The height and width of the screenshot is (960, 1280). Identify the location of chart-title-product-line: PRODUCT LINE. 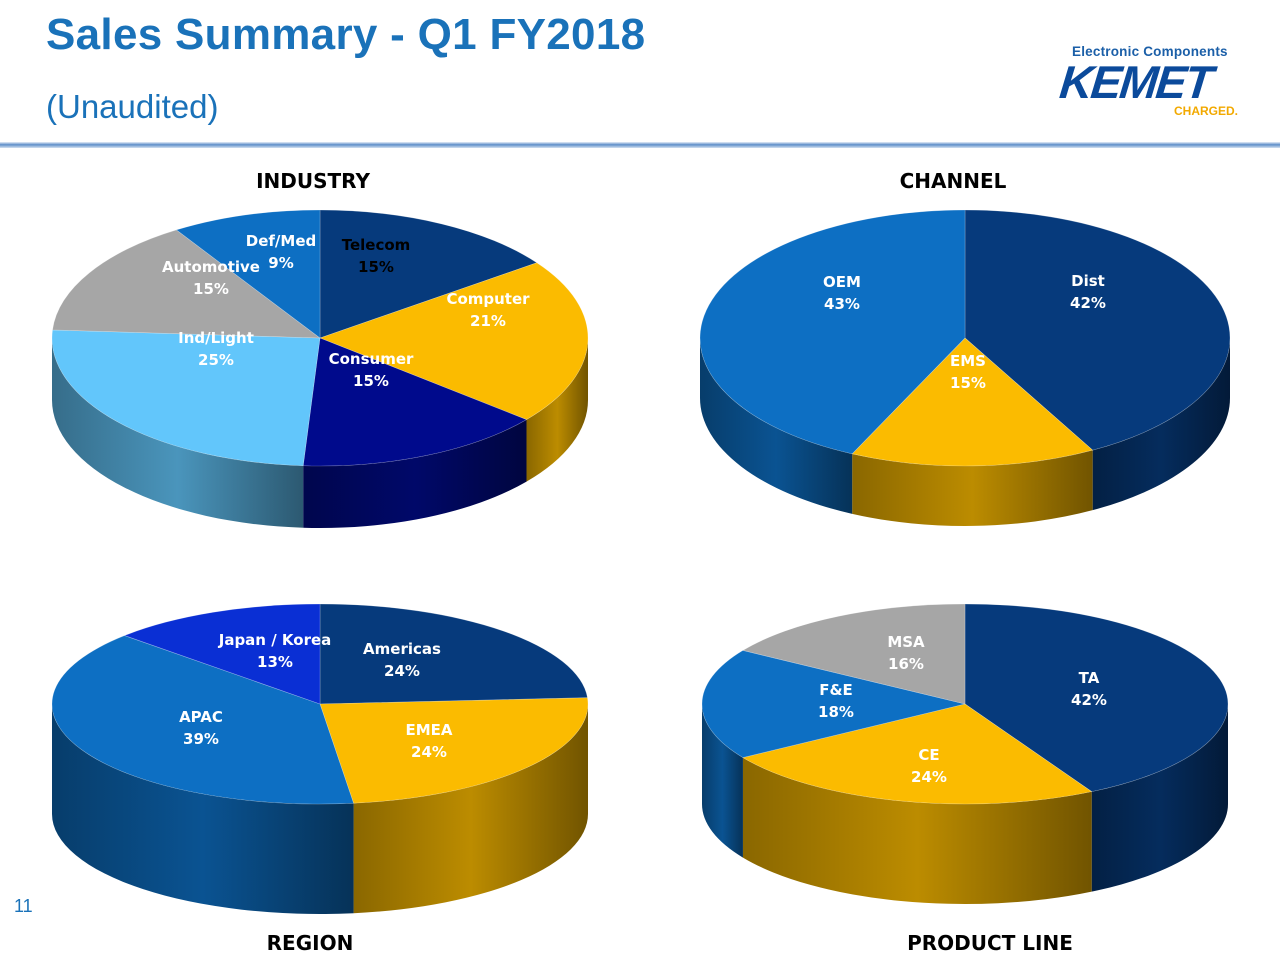
(990, 943).